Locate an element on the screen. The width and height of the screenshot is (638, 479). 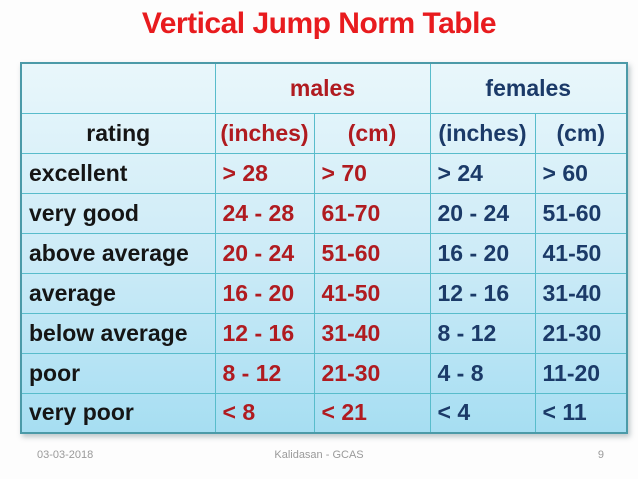
table-row-very-poor: very poor < 8 < 21 < 4 < 11 is located at coordinates (324, 413).